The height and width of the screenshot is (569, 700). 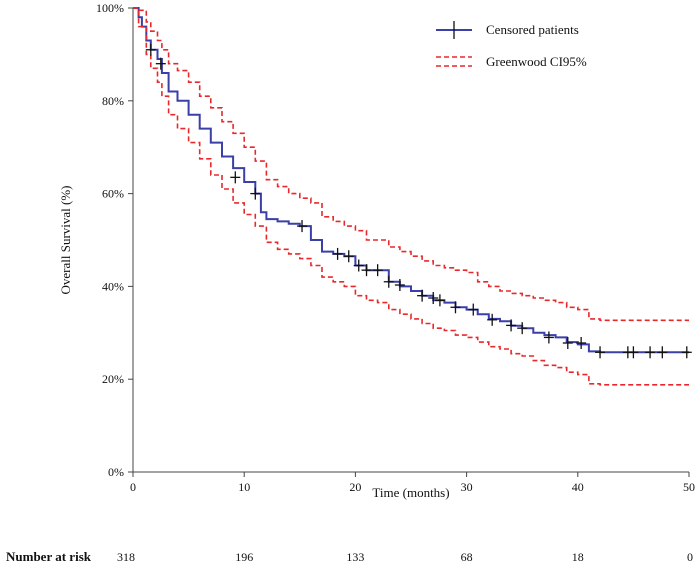 What do you see at coordinates (405, 557) in the screenshot?
I see `risk-layer: 318 196 133 68 18 0` at bounding box center [405, 557].